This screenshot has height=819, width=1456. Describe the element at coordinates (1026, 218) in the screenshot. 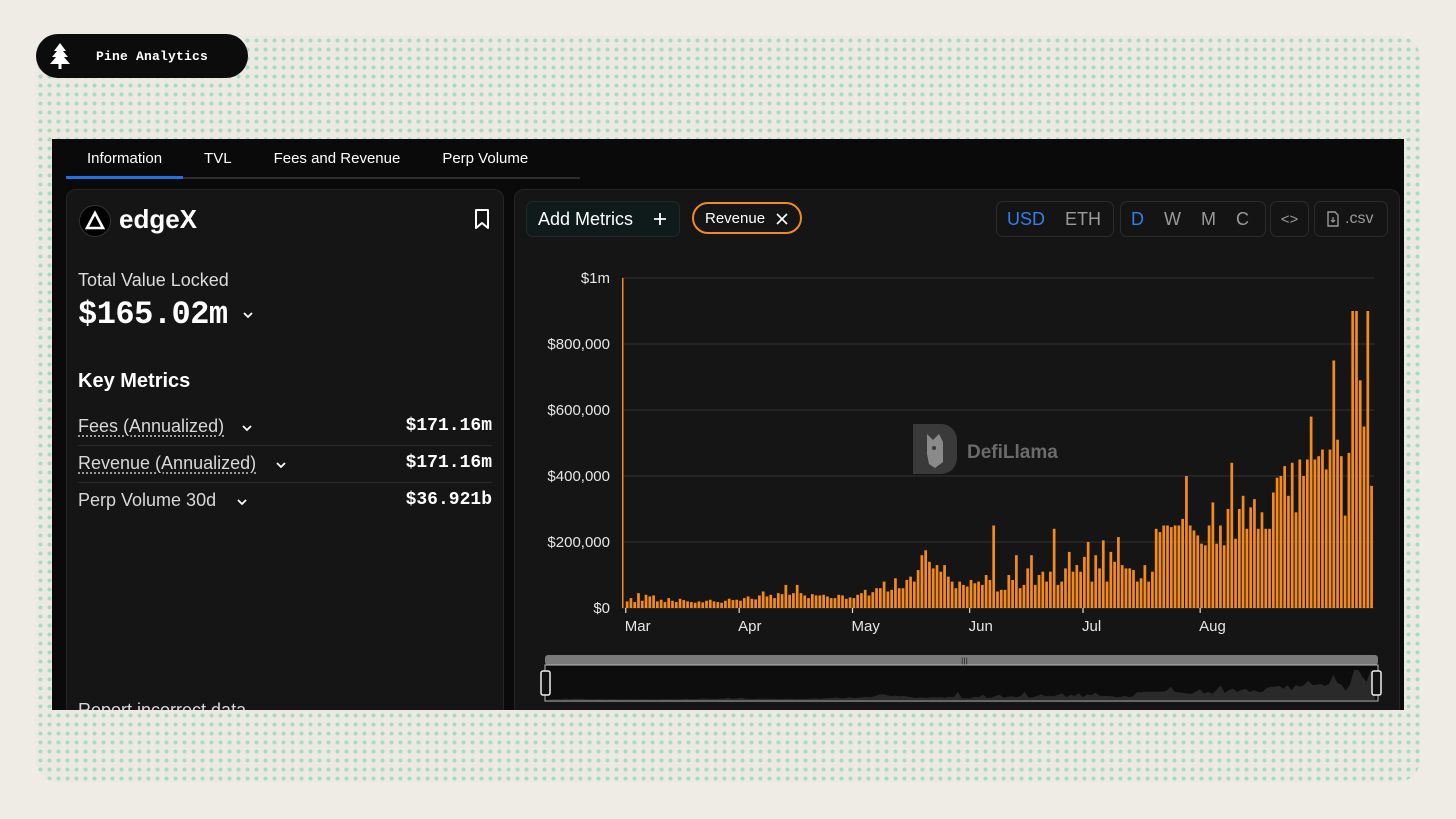

I see `currency-usd-button: USD` at that location.